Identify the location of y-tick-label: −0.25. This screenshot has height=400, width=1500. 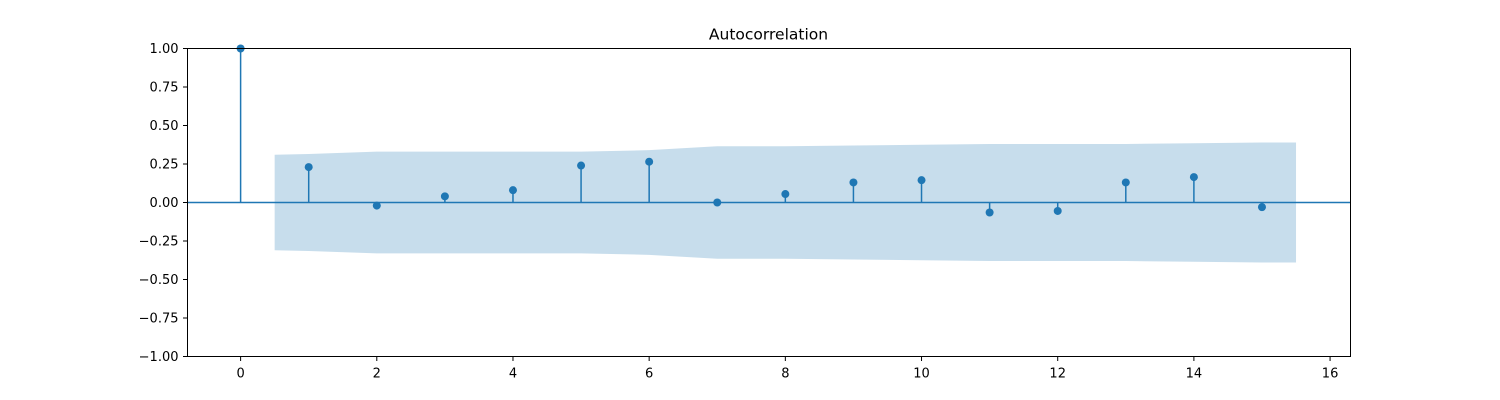
(159, 242).